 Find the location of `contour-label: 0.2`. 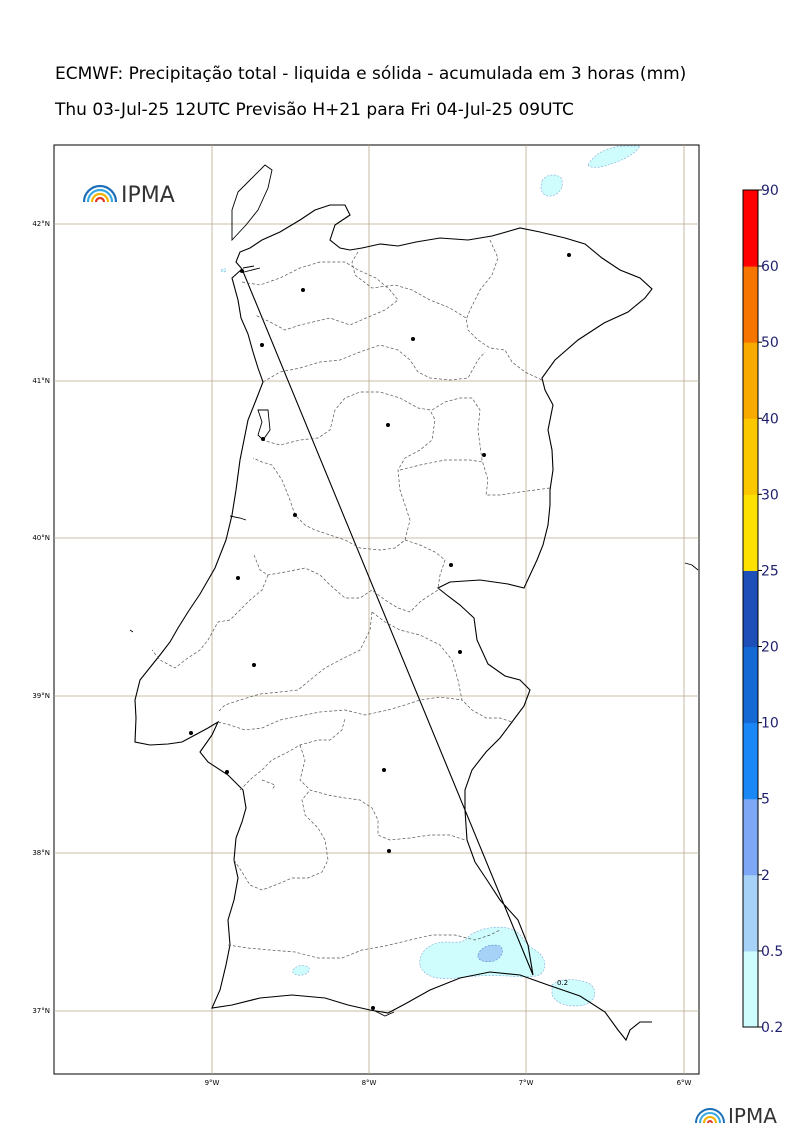

contour-label: 0.2 is located at coordinates (562, 983).